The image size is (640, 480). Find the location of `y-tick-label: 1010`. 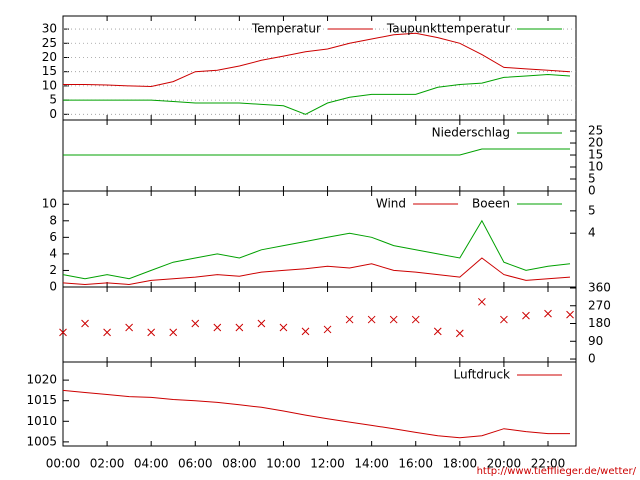

y-tick-label: 1010 is located at coordinates (41, 421).